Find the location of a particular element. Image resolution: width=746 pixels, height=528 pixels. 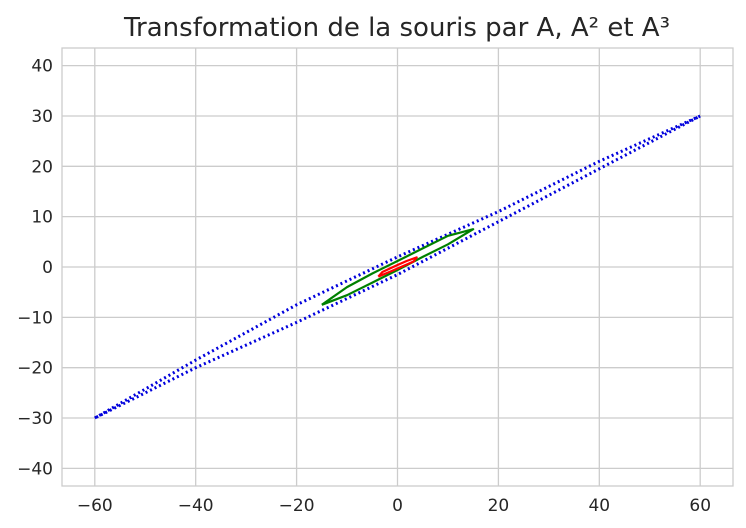

x-tick-label: −40 is located at coordinates (196, 506).